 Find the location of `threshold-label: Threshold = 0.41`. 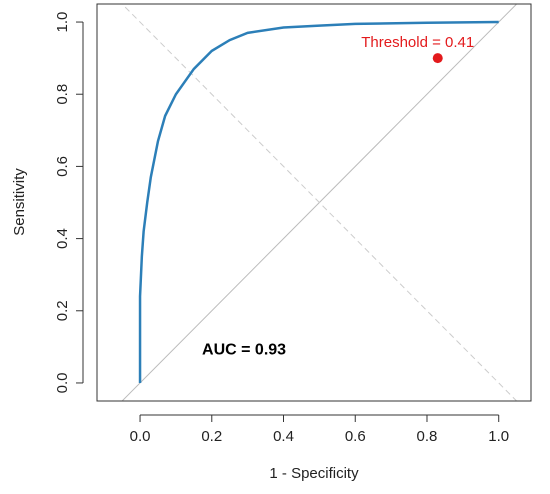

threshold-label: Threshold = 0.41 is located at coordinates (417, 42).